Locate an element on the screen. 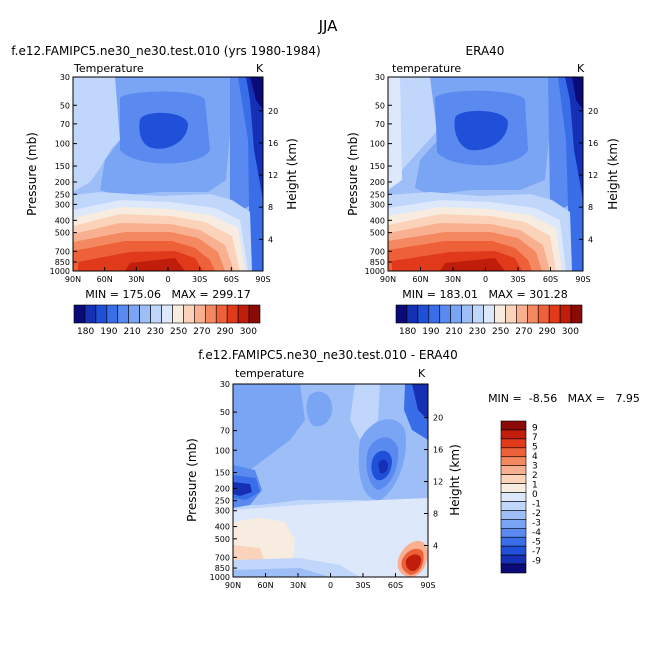  y-tick-label: 1000 is located at coordinates (375, 271).